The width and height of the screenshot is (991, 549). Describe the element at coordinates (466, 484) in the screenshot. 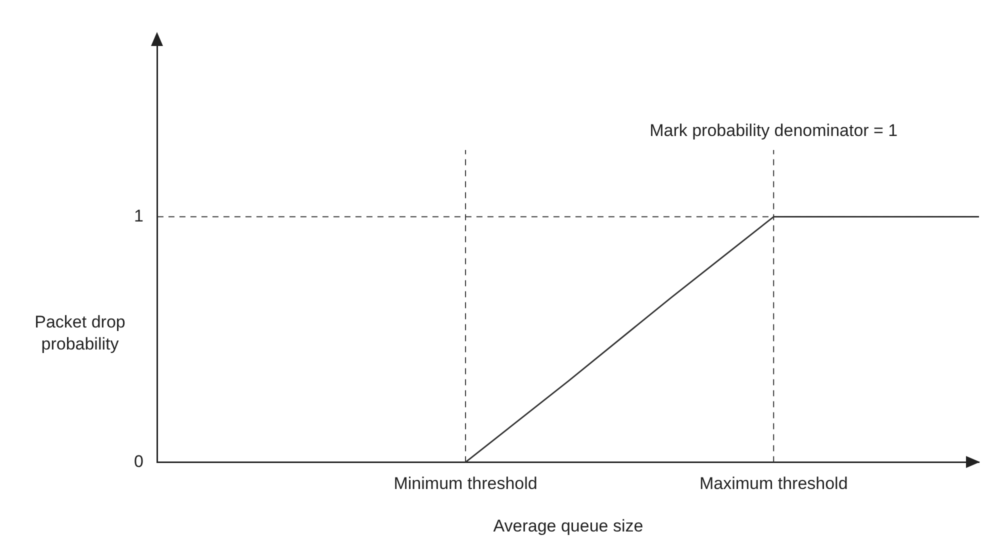

I see `x-tick-label: Minimum threshold` at that location.